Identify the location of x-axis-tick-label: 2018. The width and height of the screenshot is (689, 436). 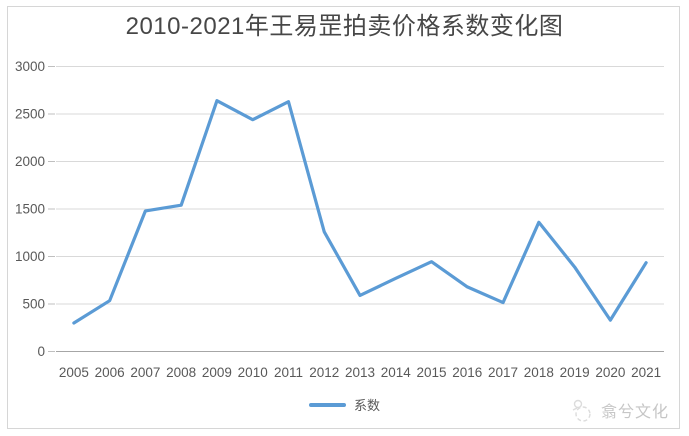
(539, 372).